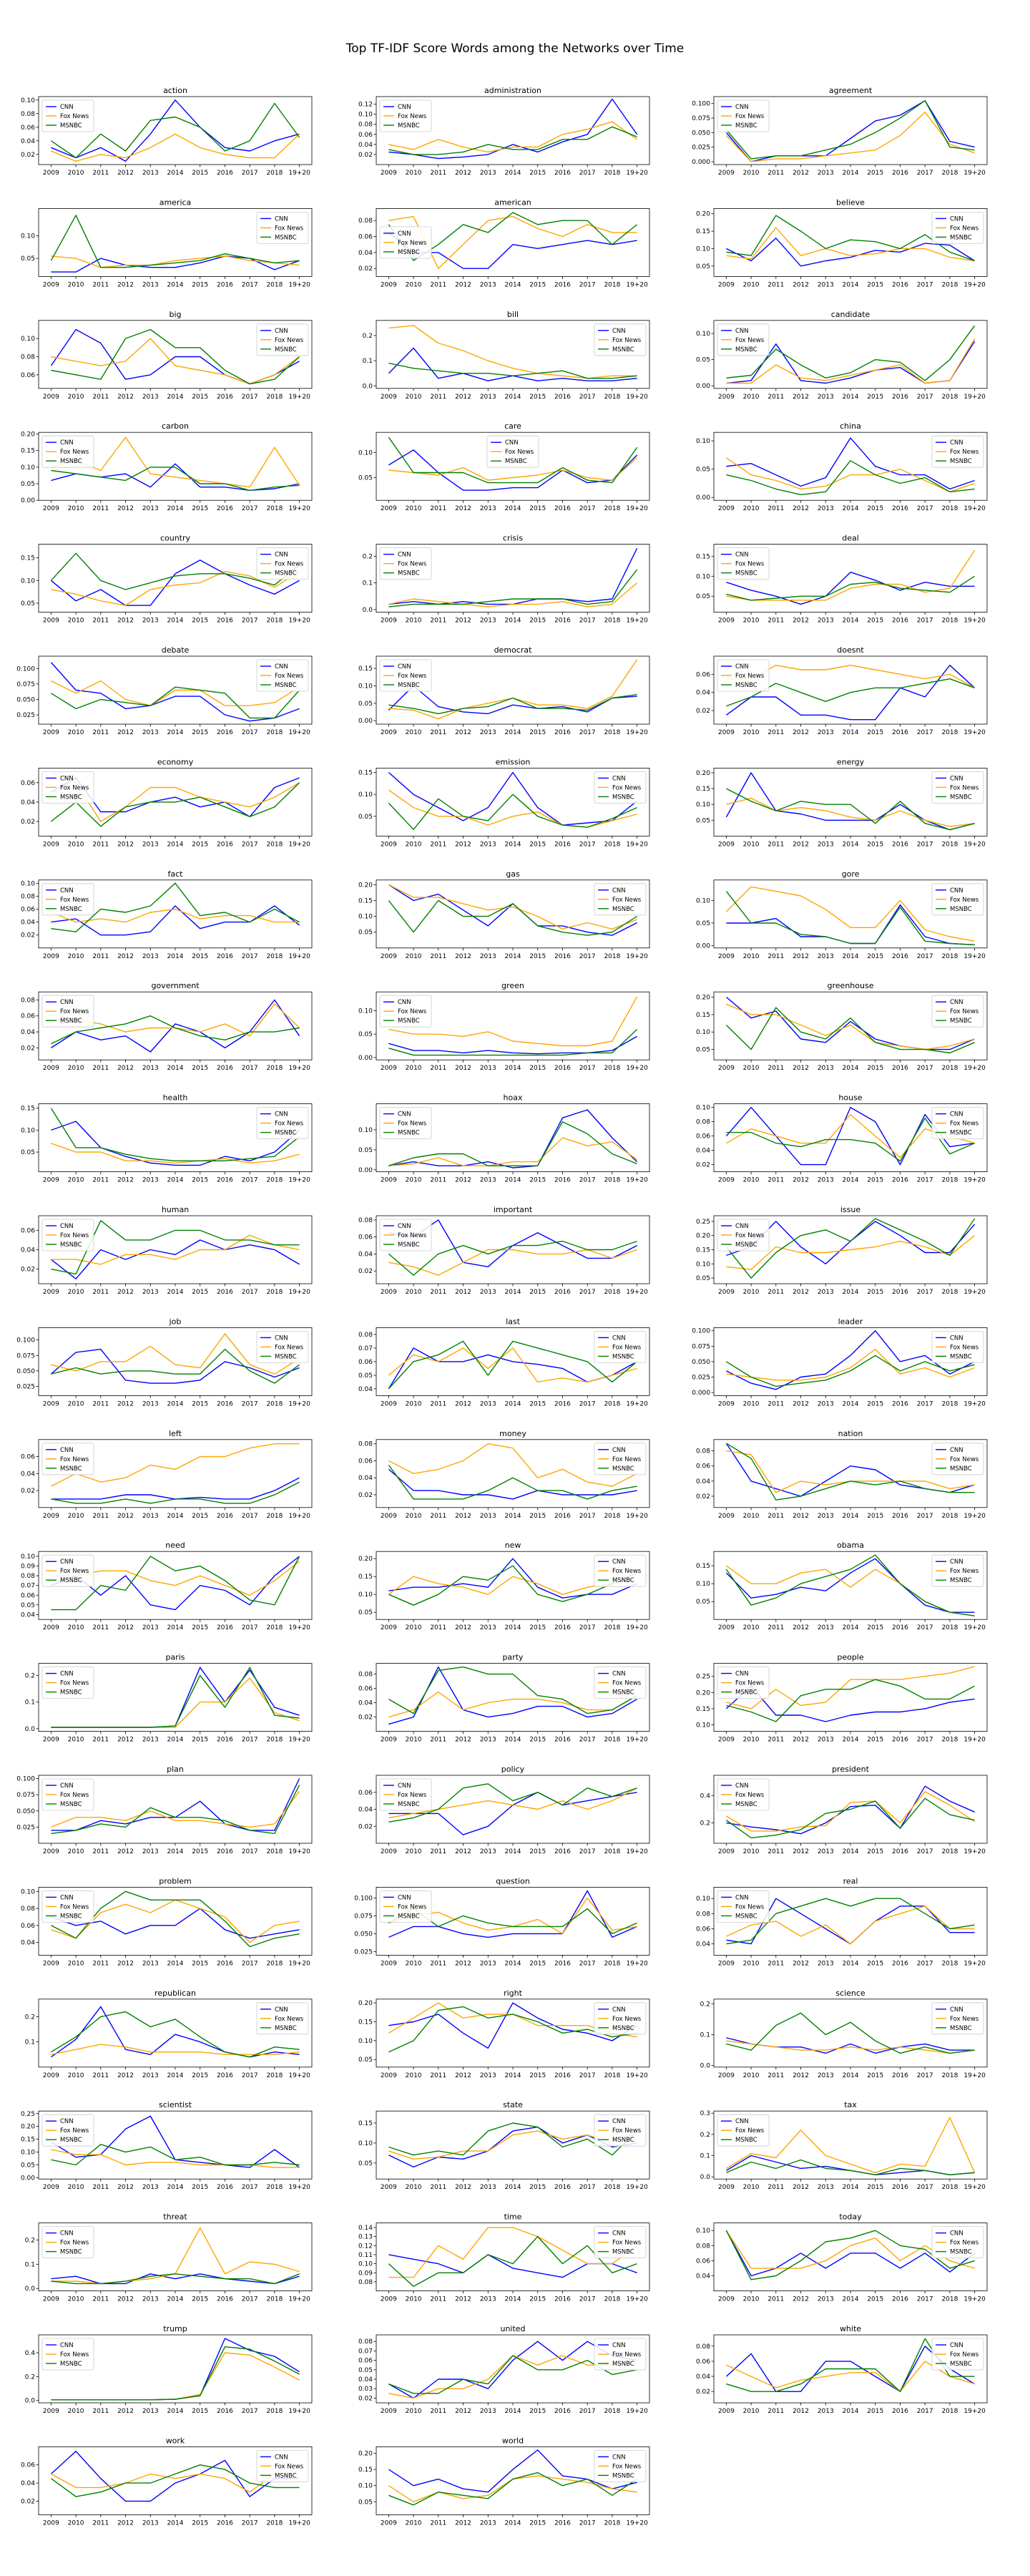  What do you see at coordinates (176, 202) in the screenshot?
I see `subplot-title: america` at bounding box center [176, 202].